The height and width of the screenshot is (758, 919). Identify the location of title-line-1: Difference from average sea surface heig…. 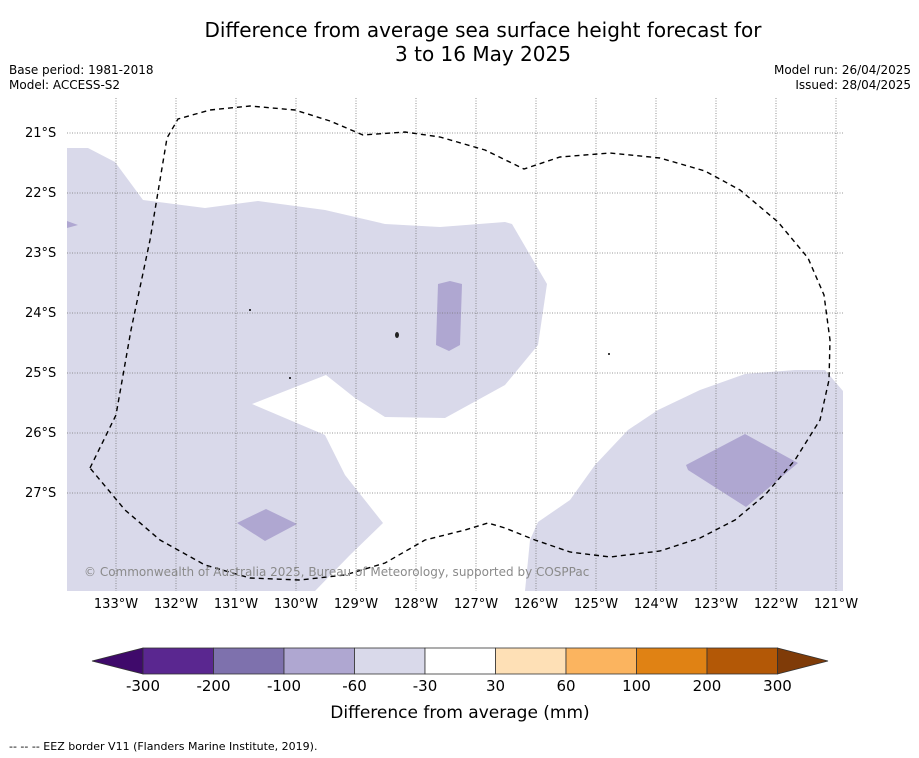
(483, 30).